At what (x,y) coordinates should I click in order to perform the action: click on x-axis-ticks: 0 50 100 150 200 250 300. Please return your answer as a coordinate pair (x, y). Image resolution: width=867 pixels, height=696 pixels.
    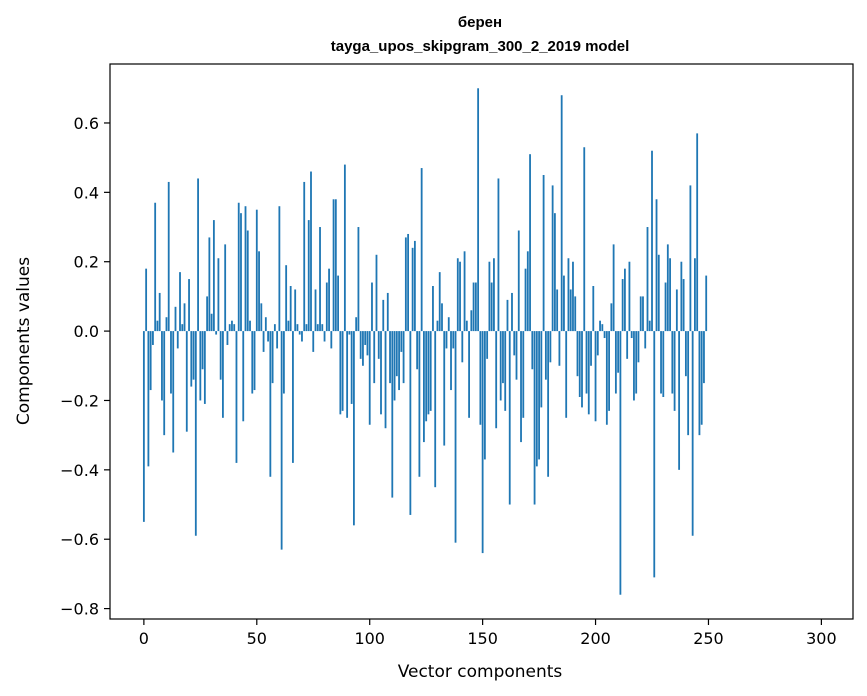
    Looking at the image, I should click on (488, 633).